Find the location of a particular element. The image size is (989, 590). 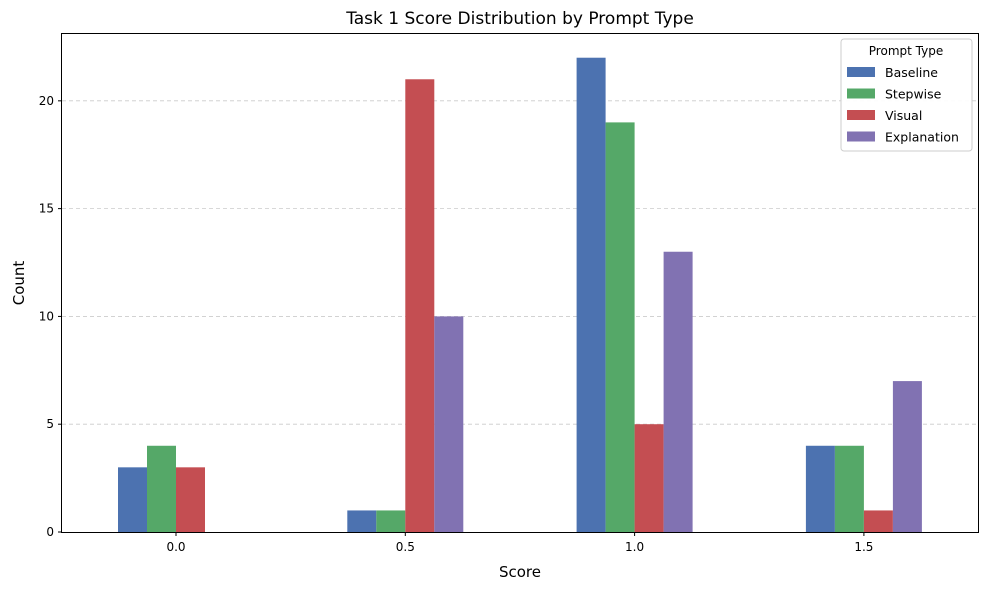

bar-stepwise-0.0 is located at coordinates (161, 488).